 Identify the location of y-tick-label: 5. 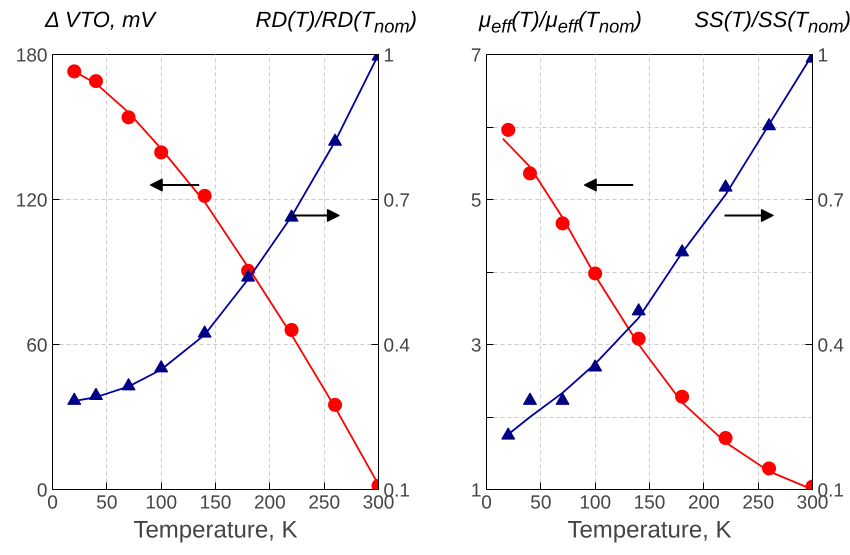
(476, 201).